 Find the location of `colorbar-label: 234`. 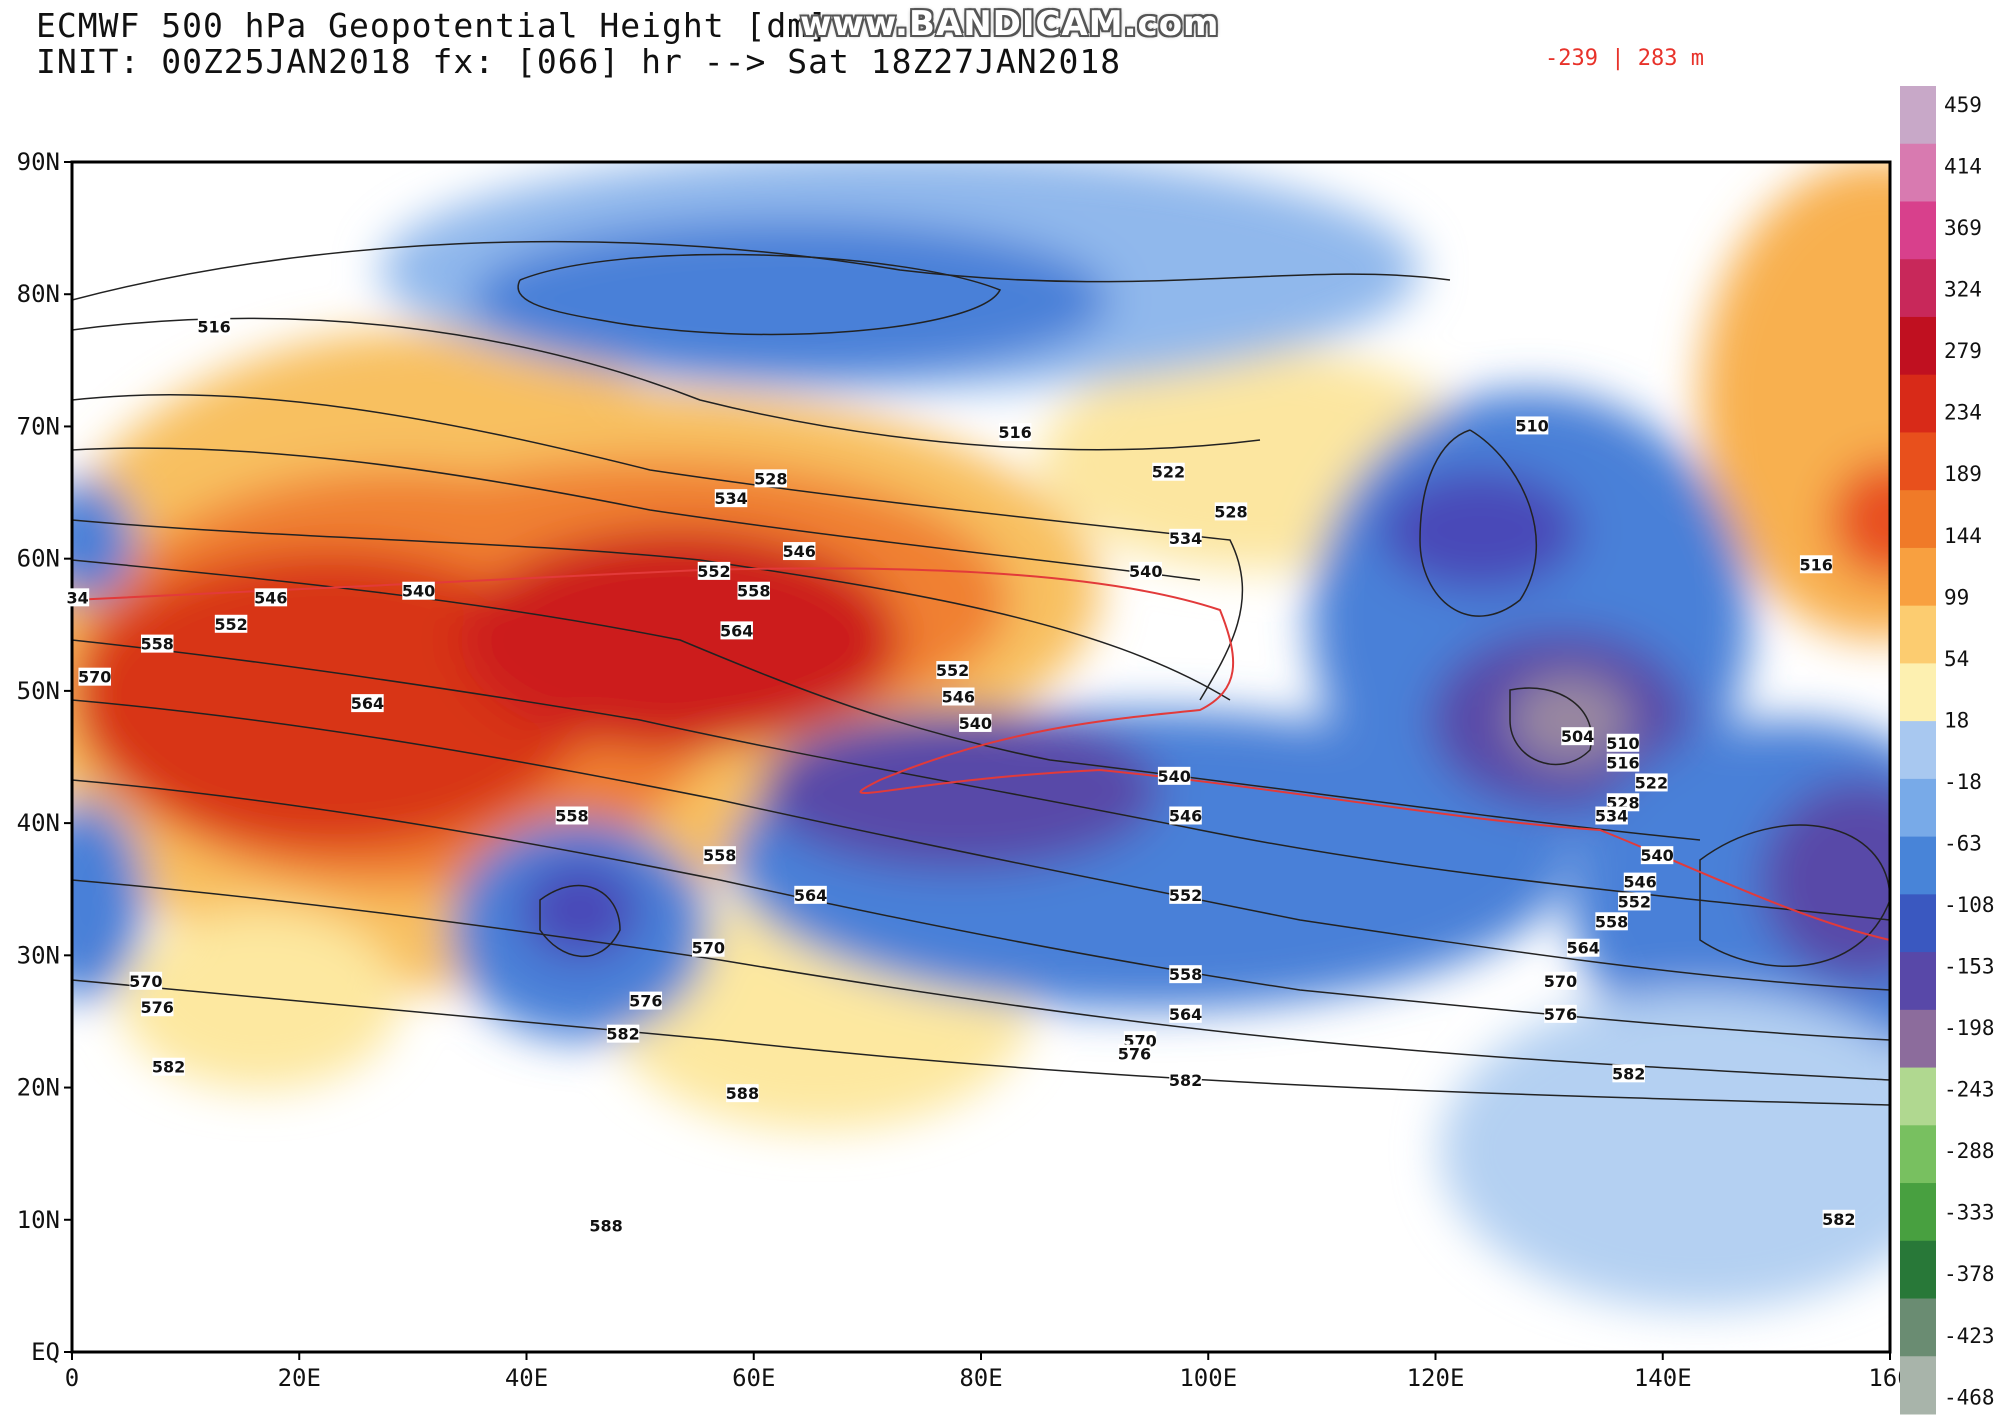

colorbar-label: 234 is located at coordinates (1963, 413).